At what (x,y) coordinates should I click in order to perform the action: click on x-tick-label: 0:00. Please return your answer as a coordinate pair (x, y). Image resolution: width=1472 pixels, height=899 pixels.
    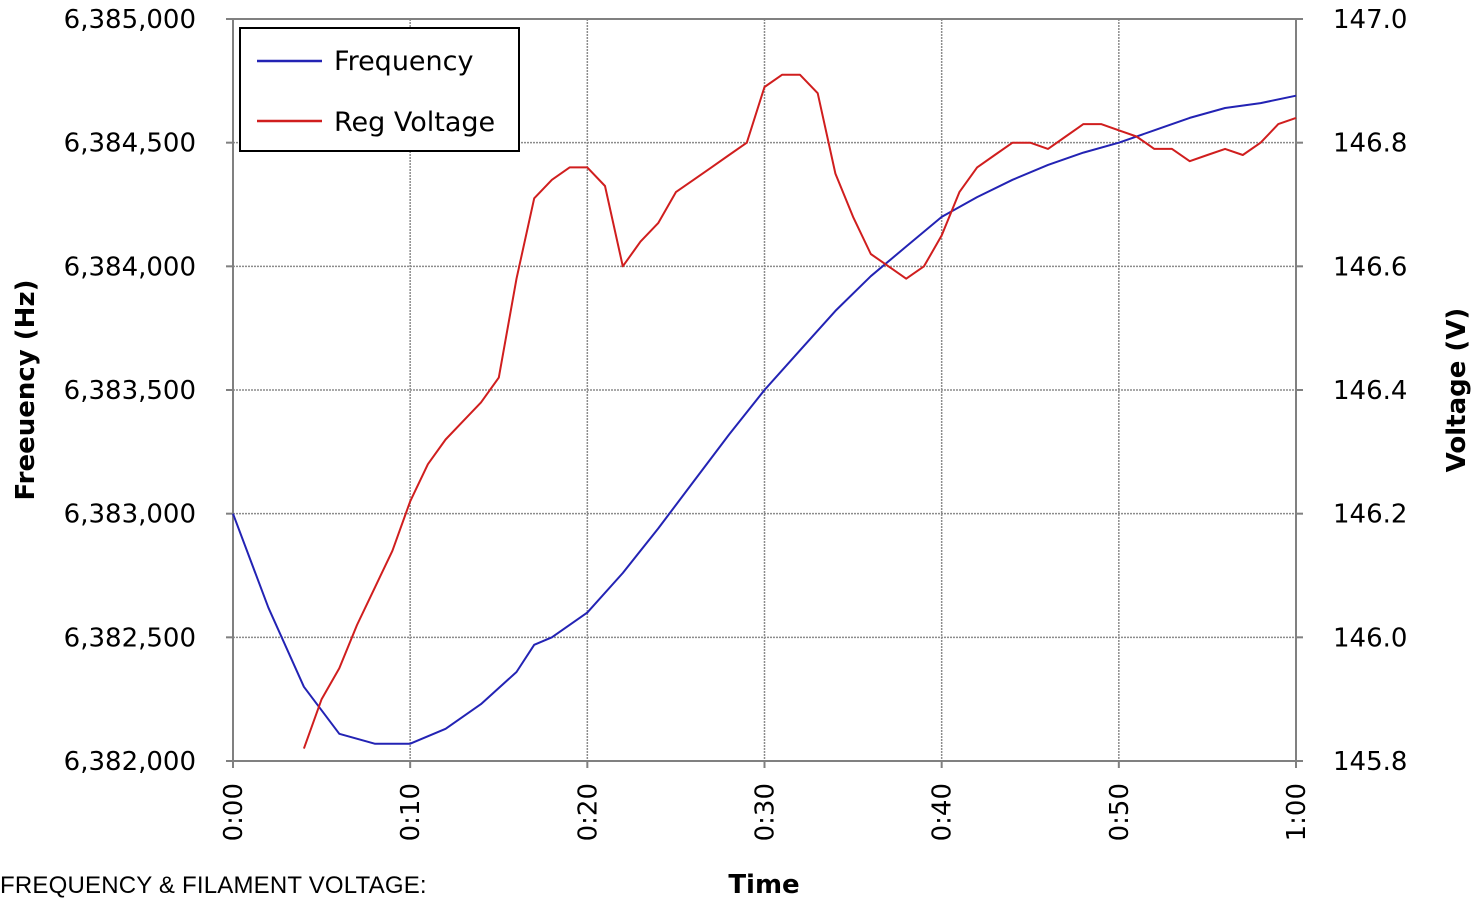
    Looking at the image, I should click on (234, 812).